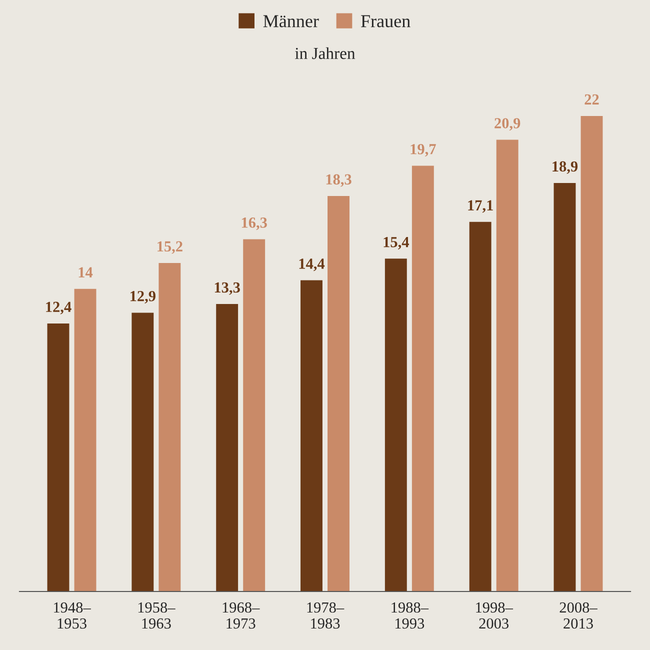 The image size is (650, 650). Describe the element at coordinates (227, 288) in the screenshot. I see `data-label: 13,3` at that location.